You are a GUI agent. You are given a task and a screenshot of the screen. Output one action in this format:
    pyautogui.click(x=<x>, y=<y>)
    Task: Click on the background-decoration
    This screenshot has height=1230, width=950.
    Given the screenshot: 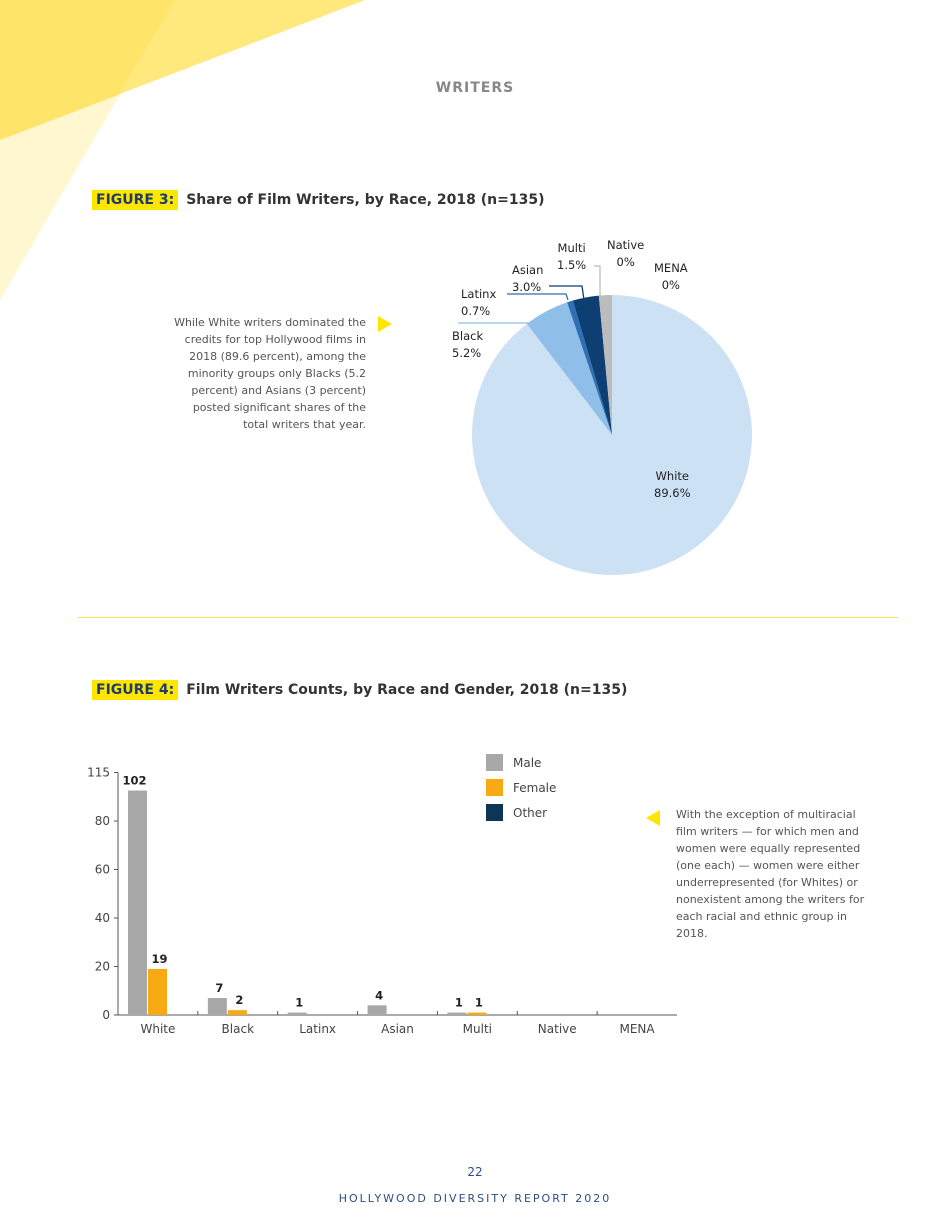 What is the action you would take?
    pyautogui.click(x=182, y=150)
    